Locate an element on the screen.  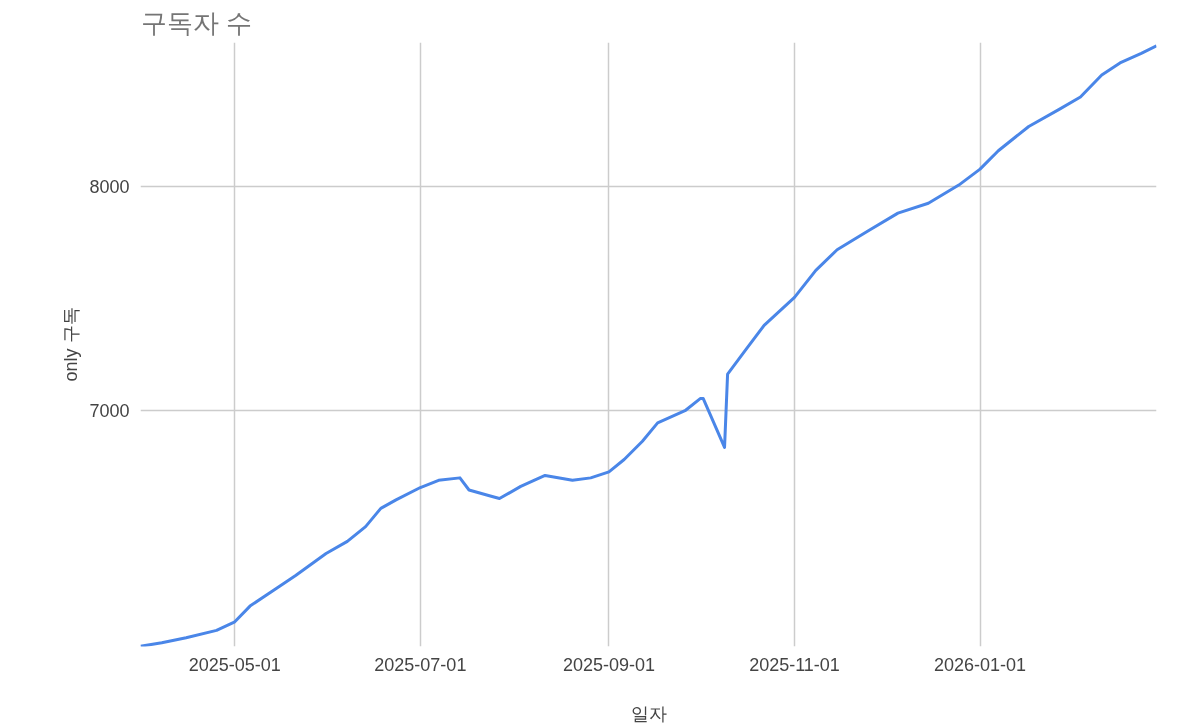
y-axis-title: only 구독 is located at coordinates (71, 344).